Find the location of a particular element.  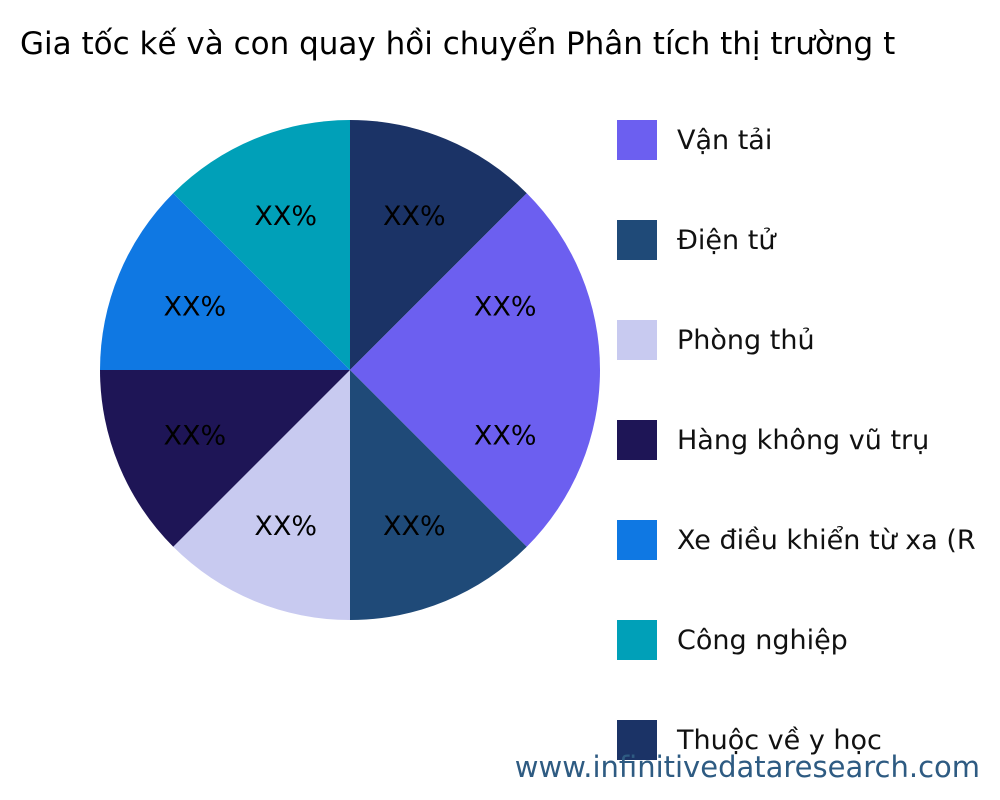

legend-item: Vận tải is located at coordinates (694, 140).